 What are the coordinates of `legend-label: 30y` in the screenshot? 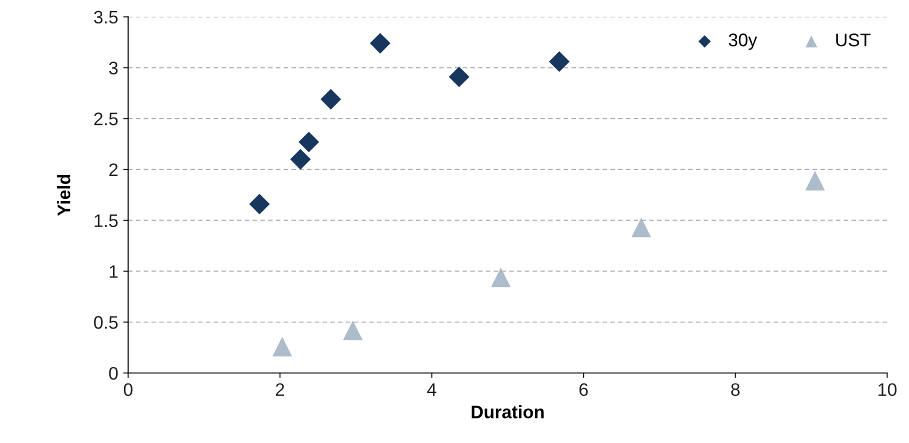 It's located at (743, 42).